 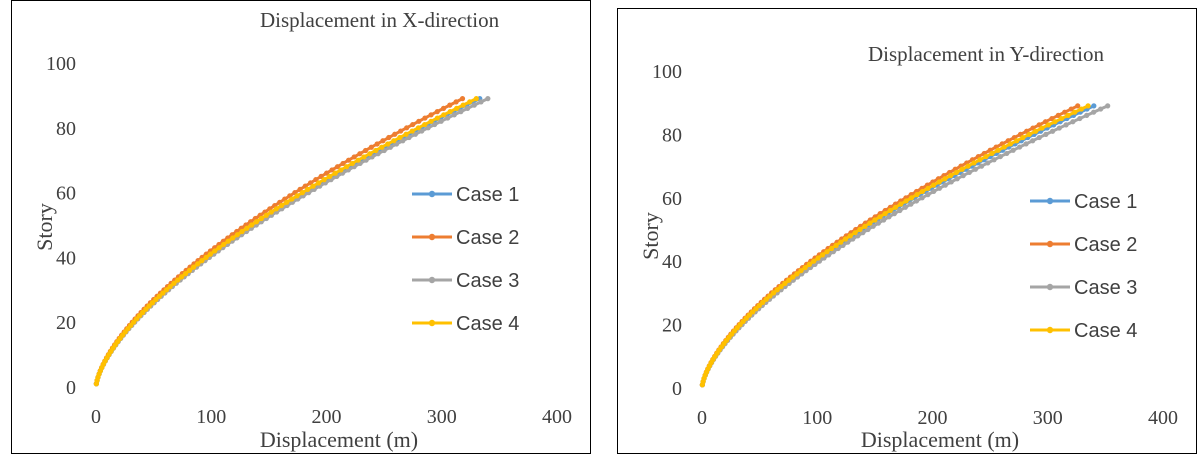 I want to click on legend-label: Case 4, so click(x=1105, y=331).